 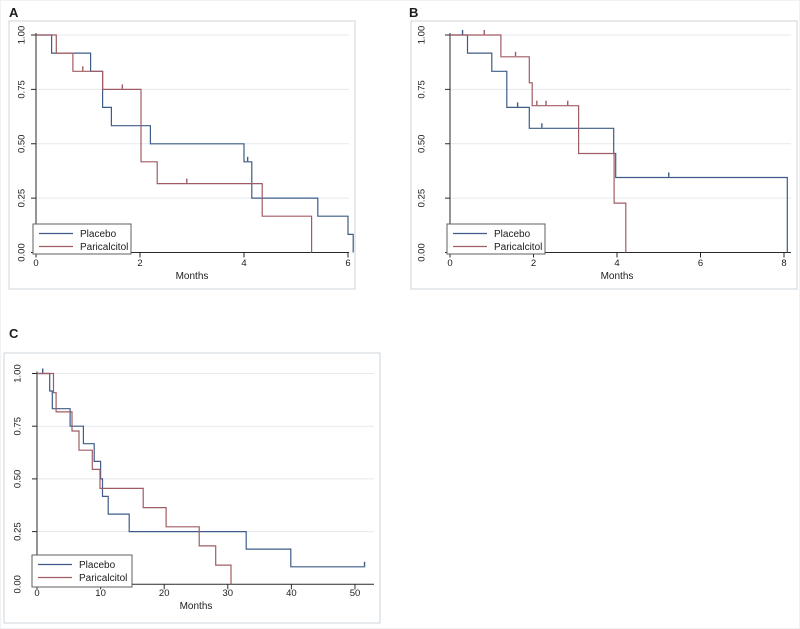 I want to click on x-tick-label: 8, so click(x=783, y=263).